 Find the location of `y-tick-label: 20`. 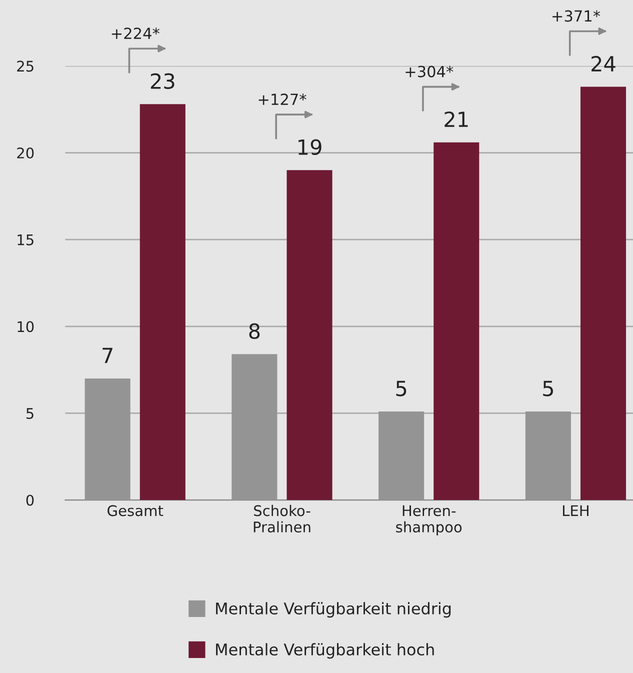

y-tick-label: 20 is located at coordinates (25, 153).